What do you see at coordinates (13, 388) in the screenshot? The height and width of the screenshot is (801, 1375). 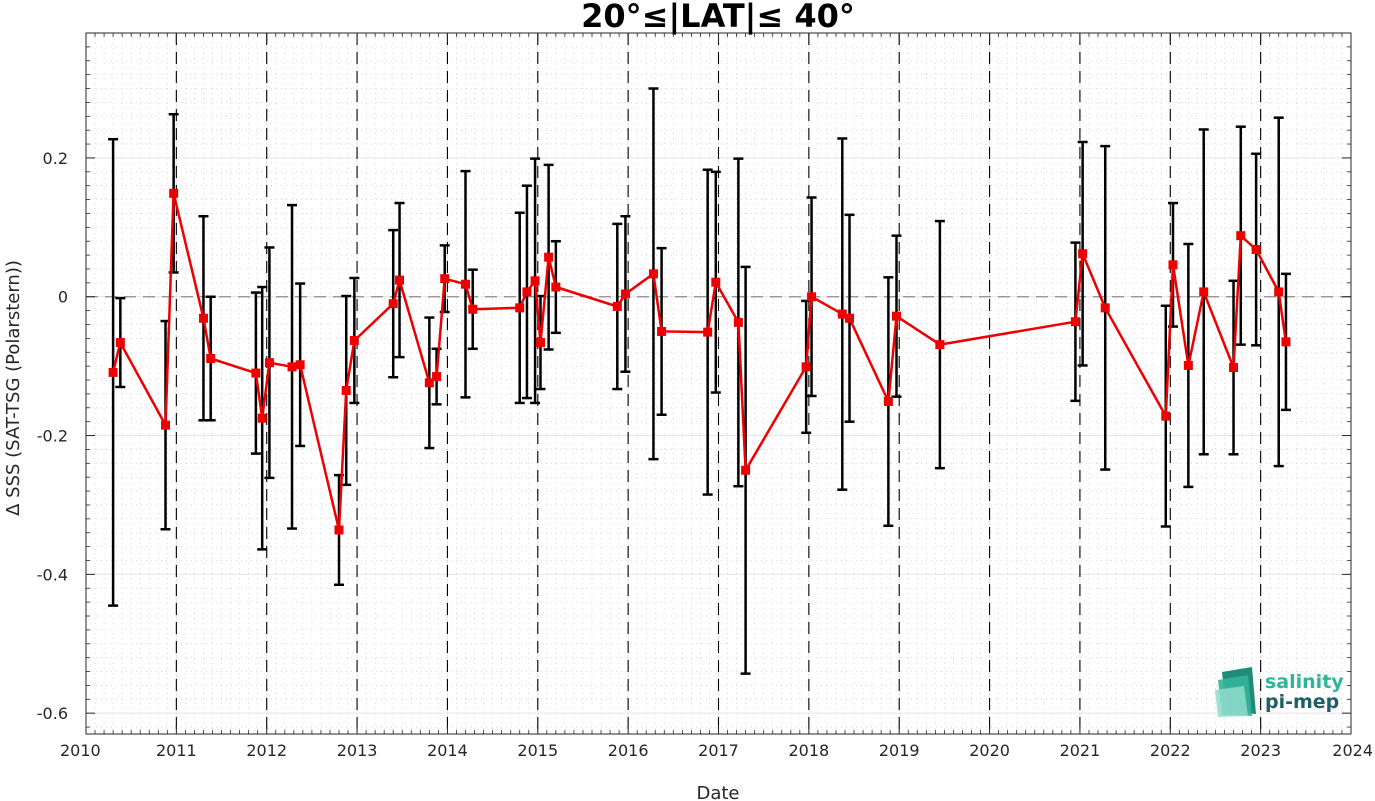 I see `y-axis-label: Δ SSS (SAT-TSG (Polarstern))` at bounding box center [13, 388].